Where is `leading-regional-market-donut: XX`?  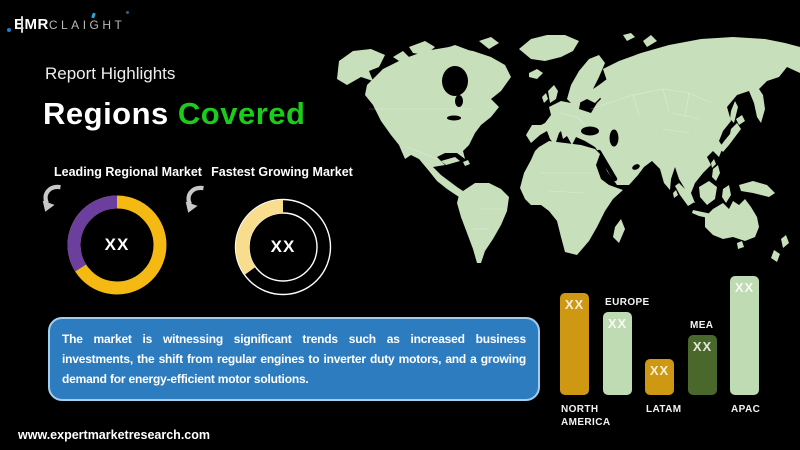
leading-regional-market-donut: XX is located at coordinates (117, 245).